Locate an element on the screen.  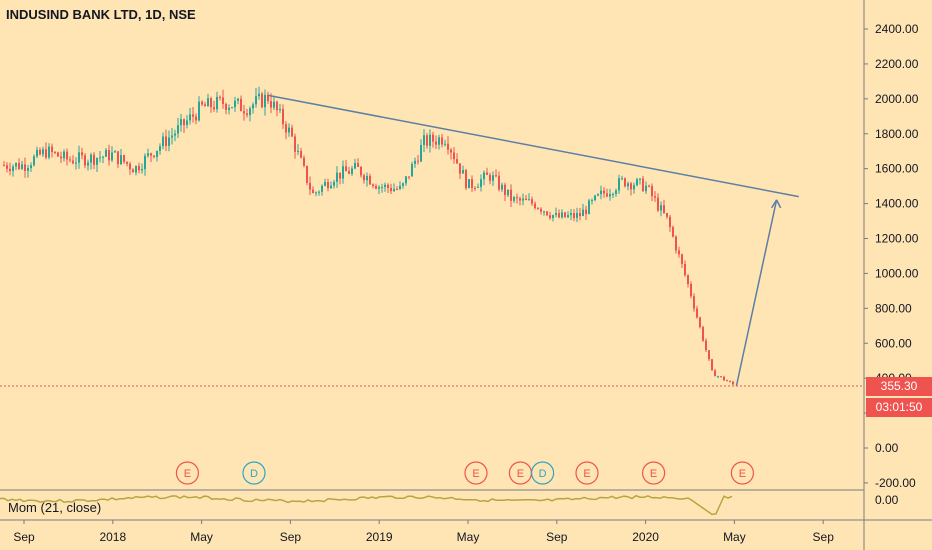
event-letter: D is located at coordinates (543, 474).